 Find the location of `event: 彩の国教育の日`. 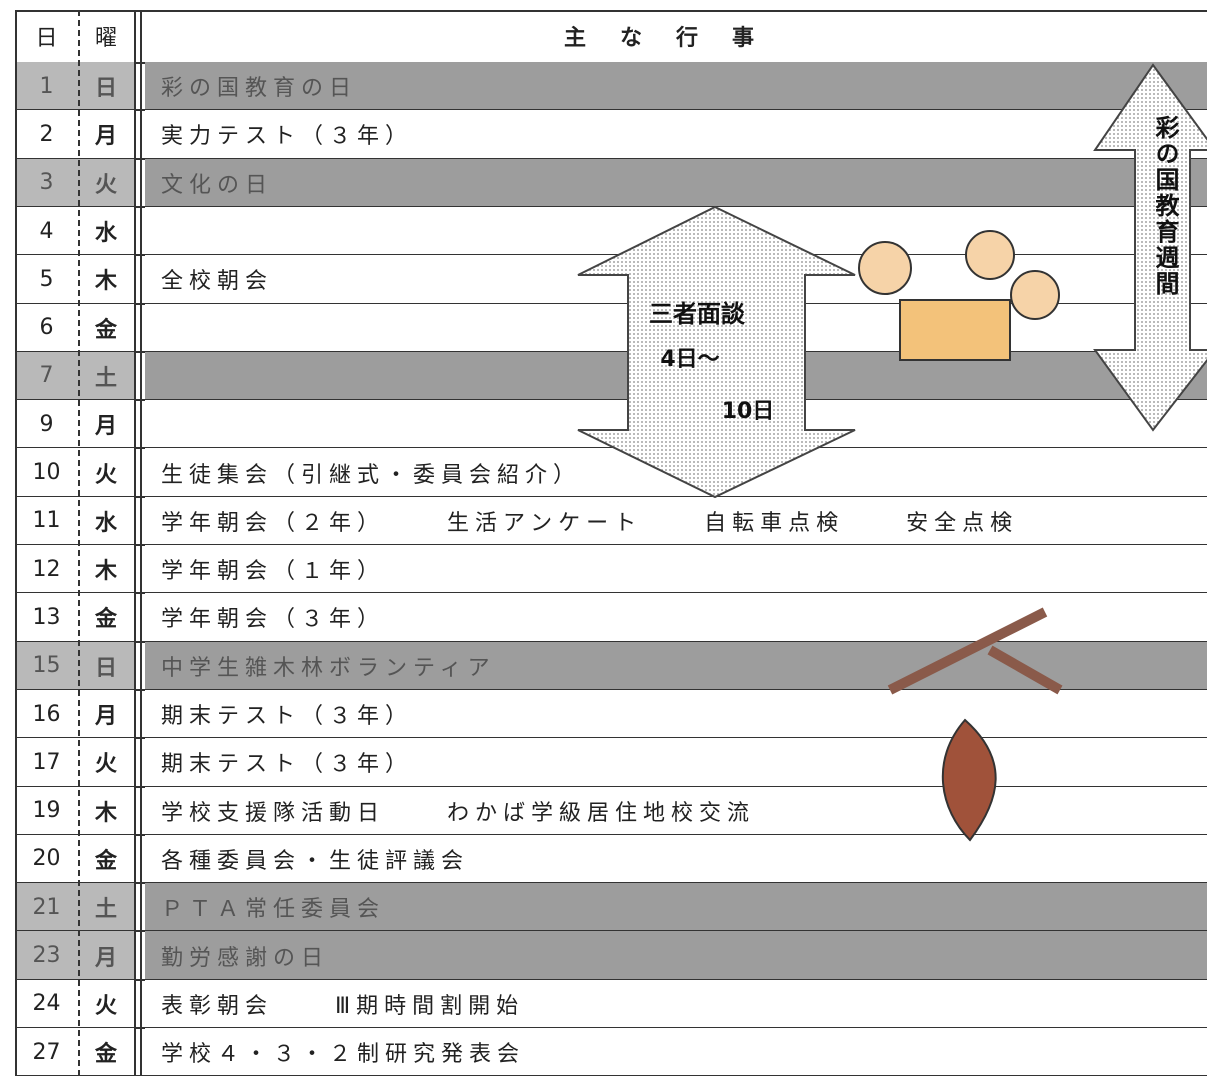

event: 彩の国教育の日 is located at coordinates (259, 89).